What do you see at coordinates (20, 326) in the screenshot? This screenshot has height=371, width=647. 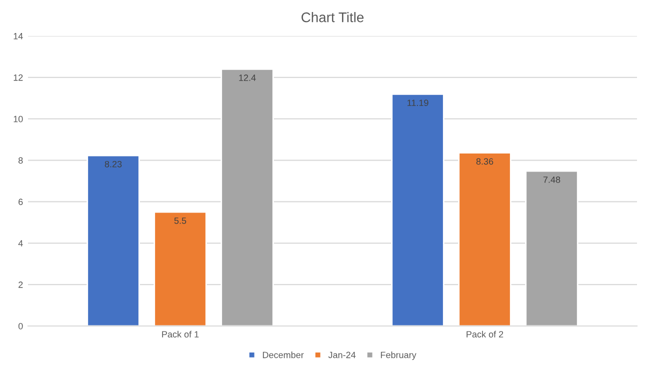 I see `y-tick-label: 0` at bounding box center [20, 326].